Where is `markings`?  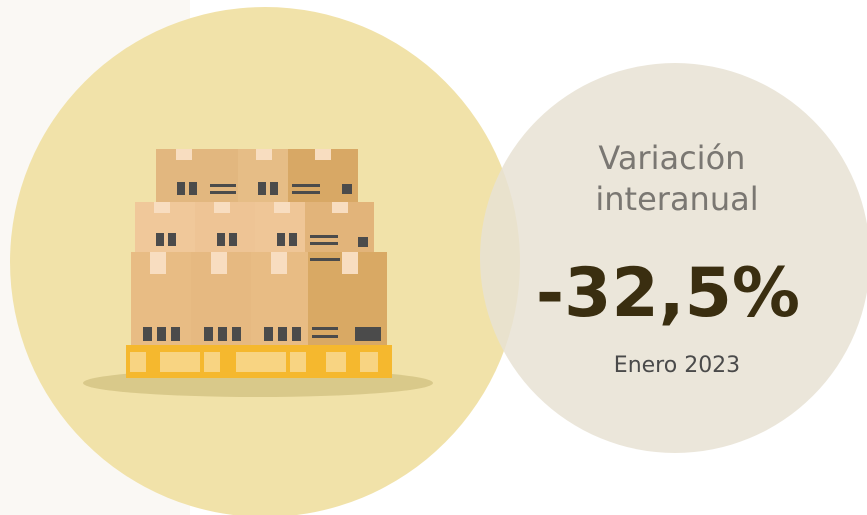 markings is located at coordinates (262, 261).